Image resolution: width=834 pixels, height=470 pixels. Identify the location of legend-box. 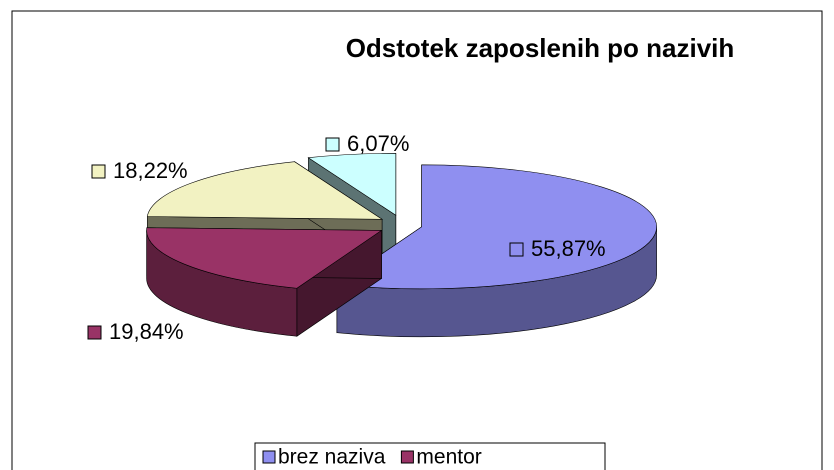
(430, 456).